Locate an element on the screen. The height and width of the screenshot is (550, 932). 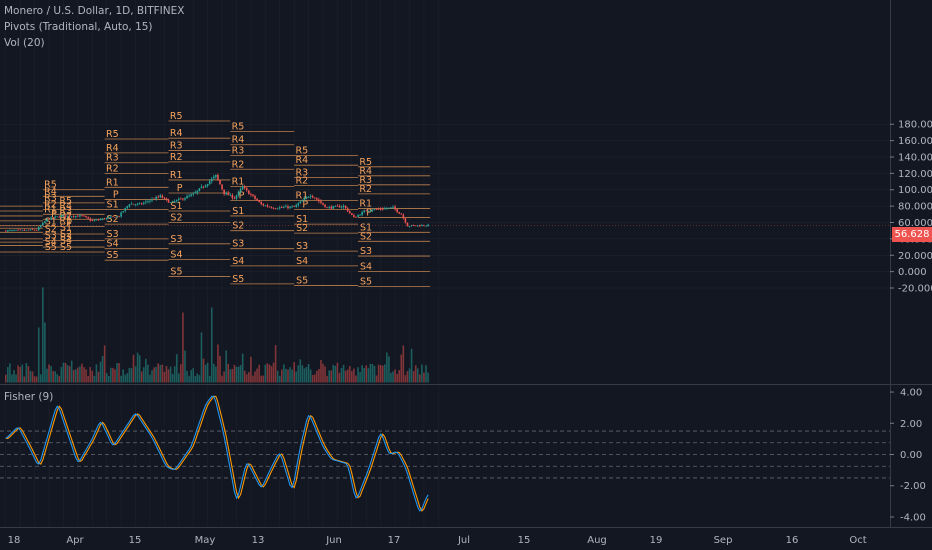
pivot-level-label: R1 is located at coordinates (176, 175).